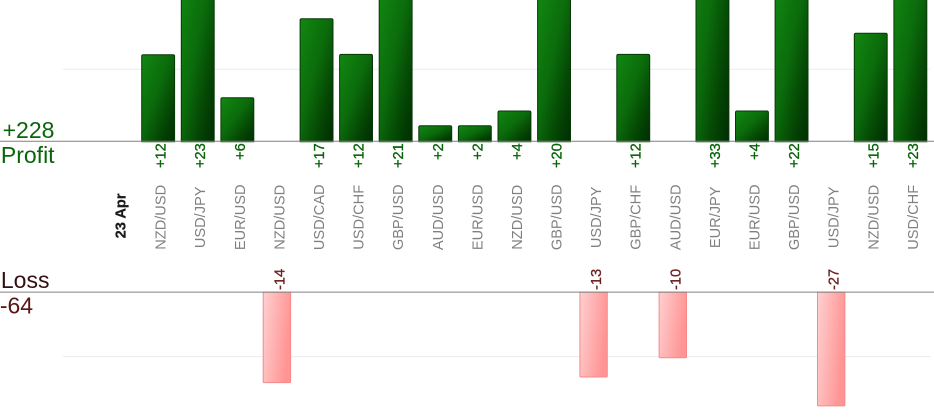  I want to click on svg-text: +15, so click(874, 155).